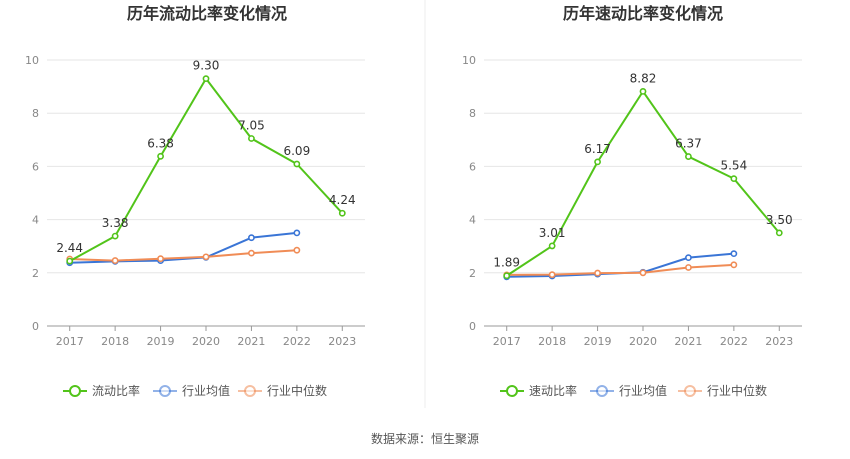 The width and height of the screenshot is (850, 459). I want to click on data-label: 3.01, so click(552, 233).